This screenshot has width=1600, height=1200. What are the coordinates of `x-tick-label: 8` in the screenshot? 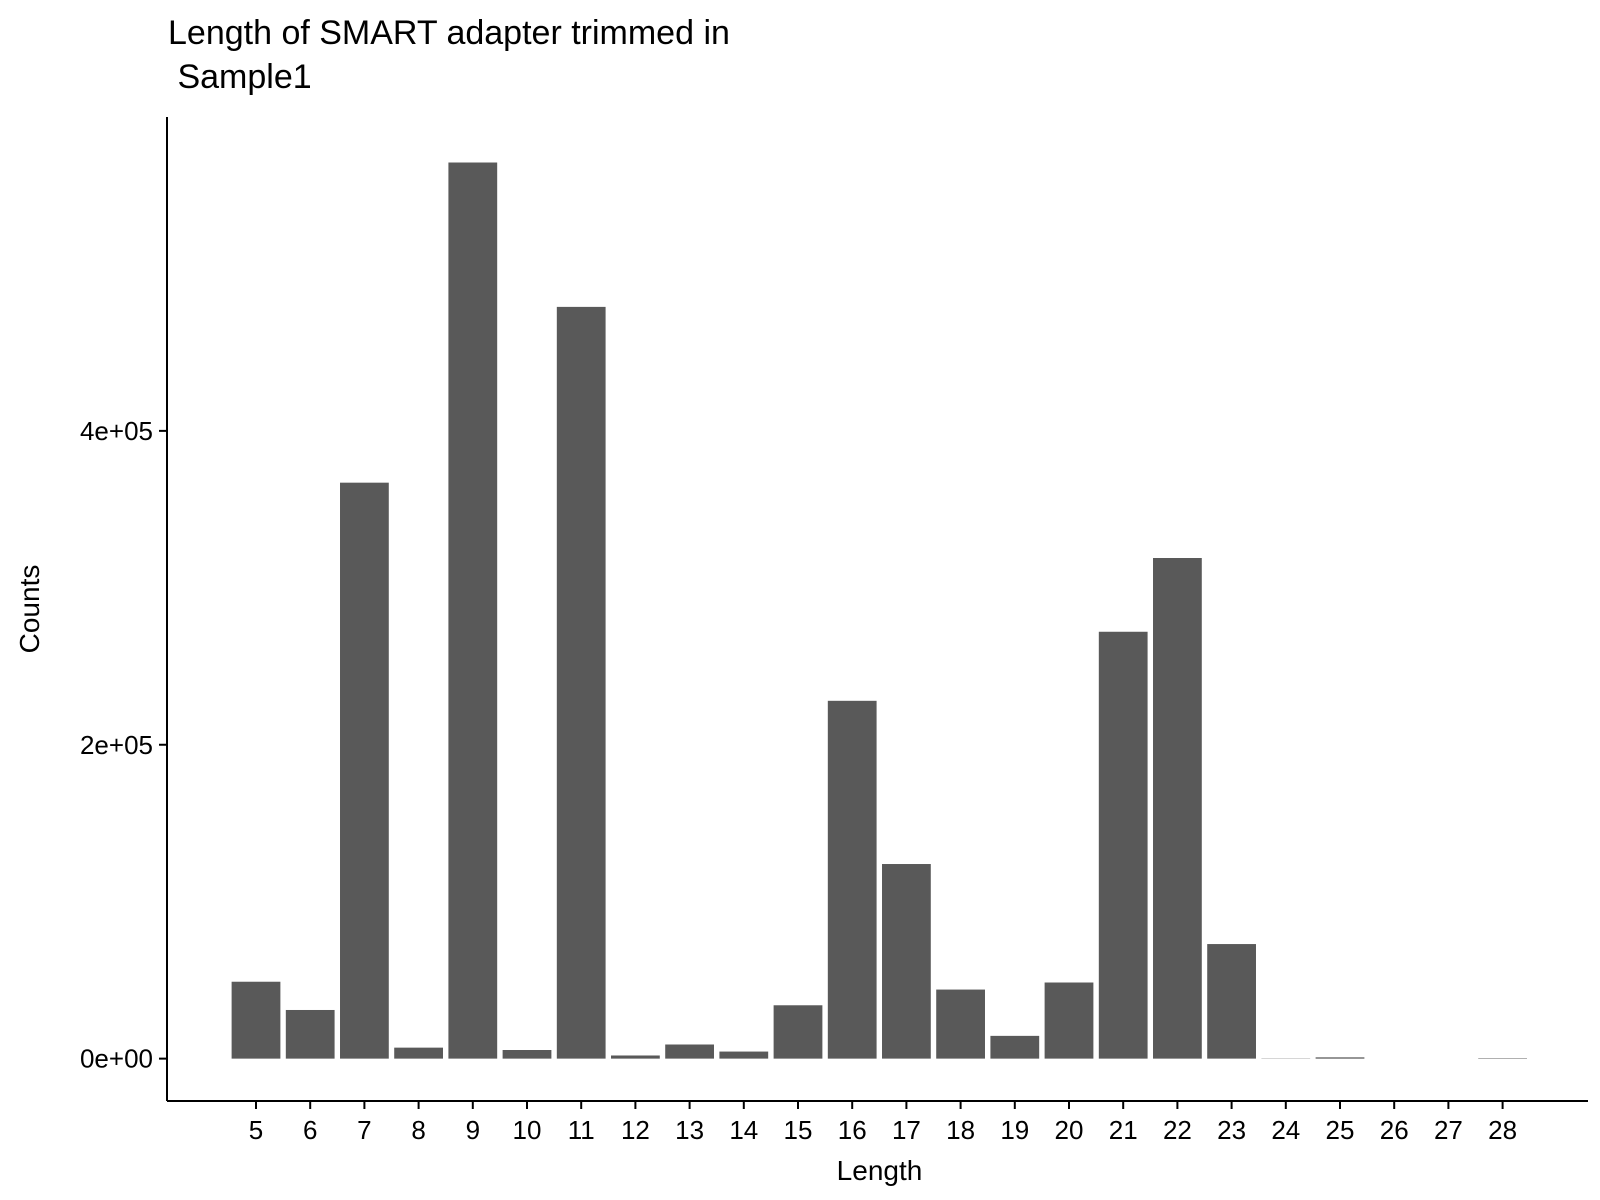 It's located at (418, 1130).